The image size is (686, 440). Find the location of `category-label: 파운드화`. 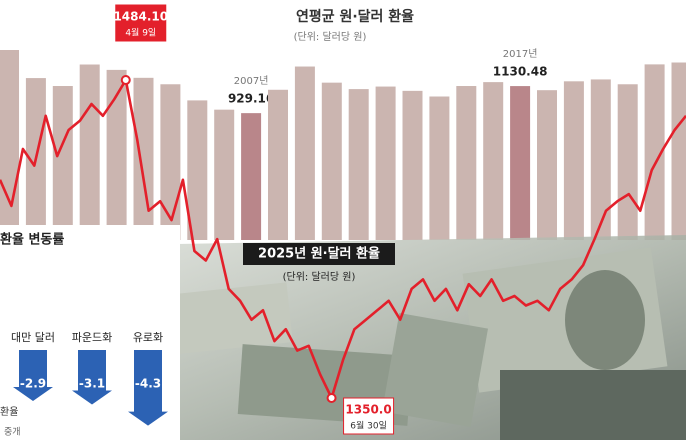

category-label: 파운드화 is located at coordinates (92, 337).